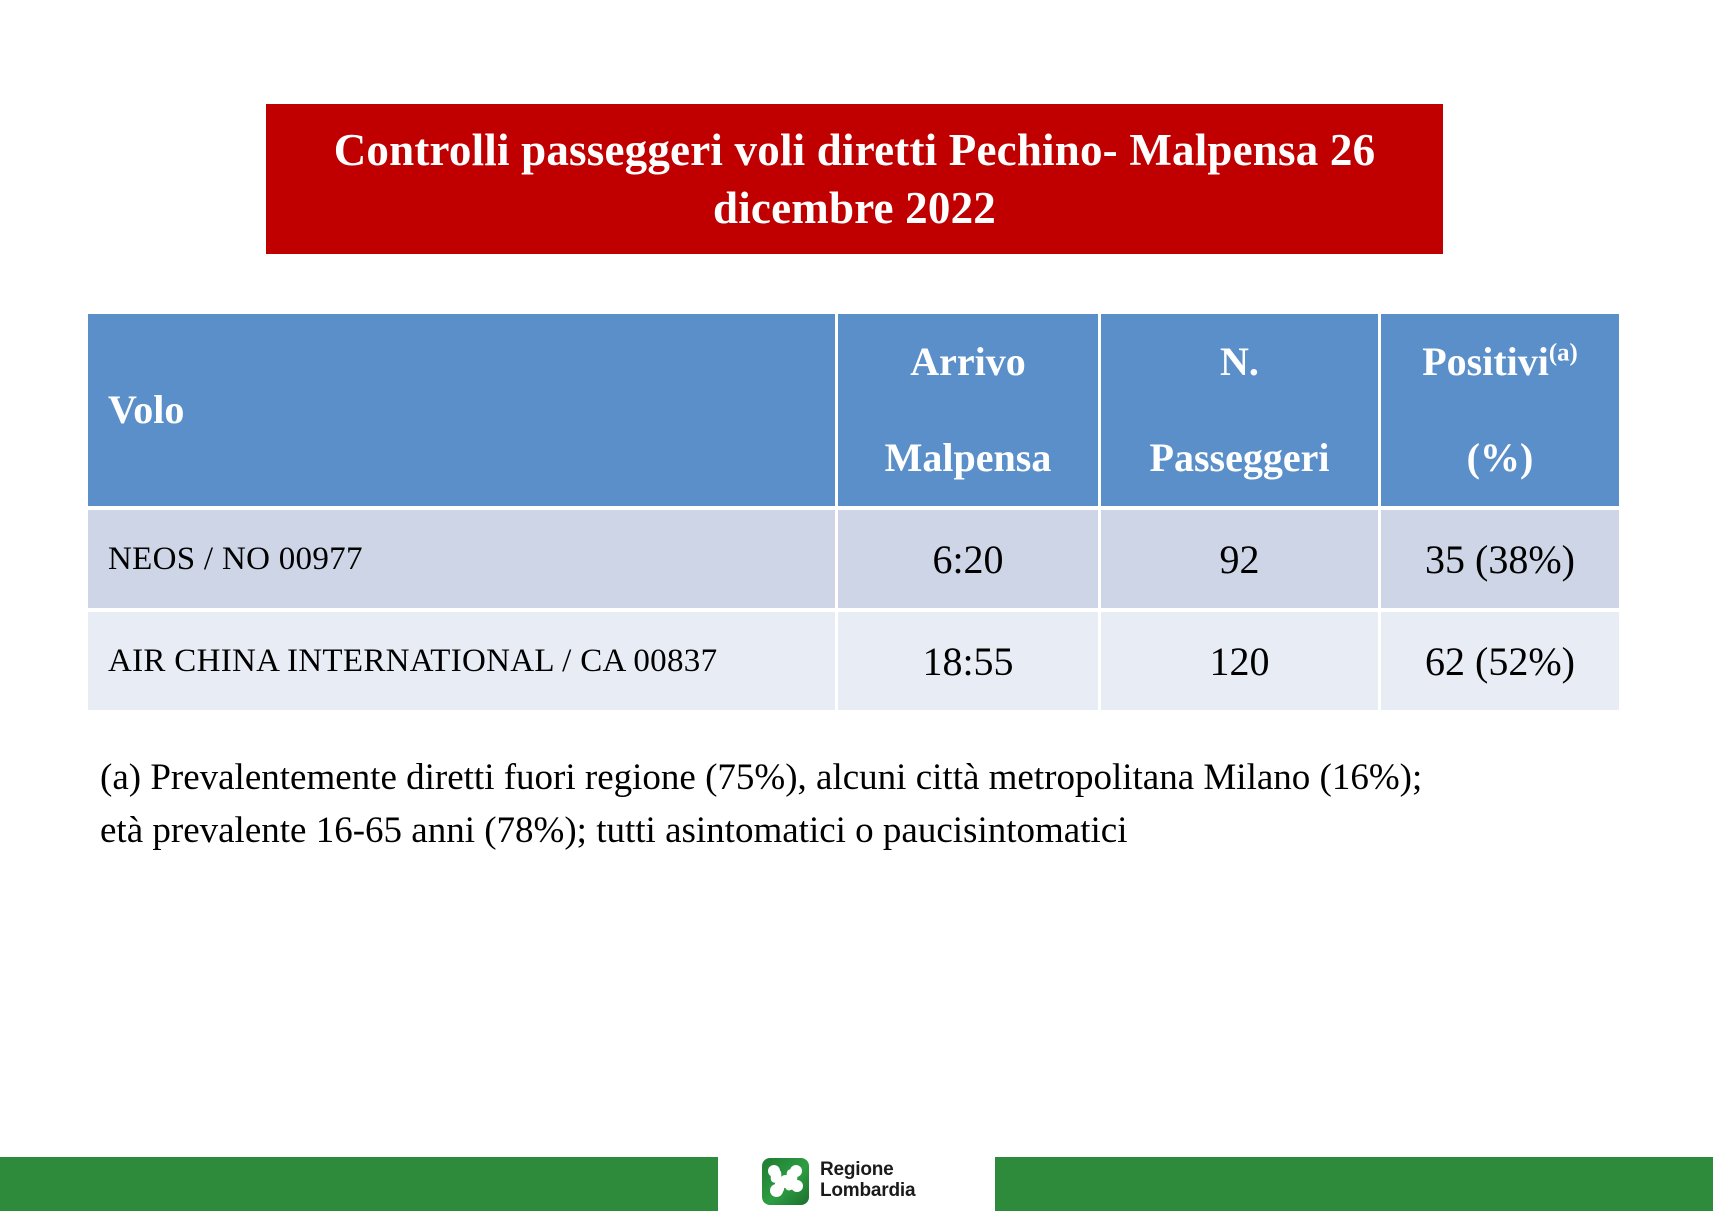  Describe the element at coordinates (1239, 457) in the screenshot. I see `column-header-passeggeri-line2: Passeggeri` at that location.